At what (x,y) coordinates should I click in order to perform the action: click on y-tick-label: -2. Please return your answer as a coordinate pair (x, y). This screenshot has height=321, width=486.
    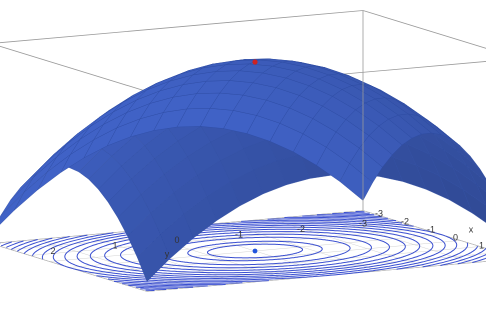
    Looking at the image, I should click on (301, 229).